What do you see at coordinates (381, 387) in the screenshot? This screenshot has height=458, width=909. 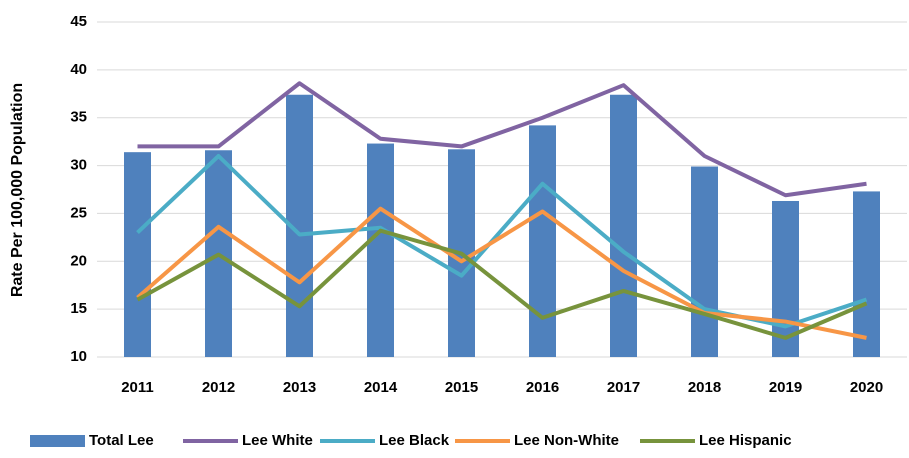 I see `x-tick-label: 2014` at bounding box center [381, 387].